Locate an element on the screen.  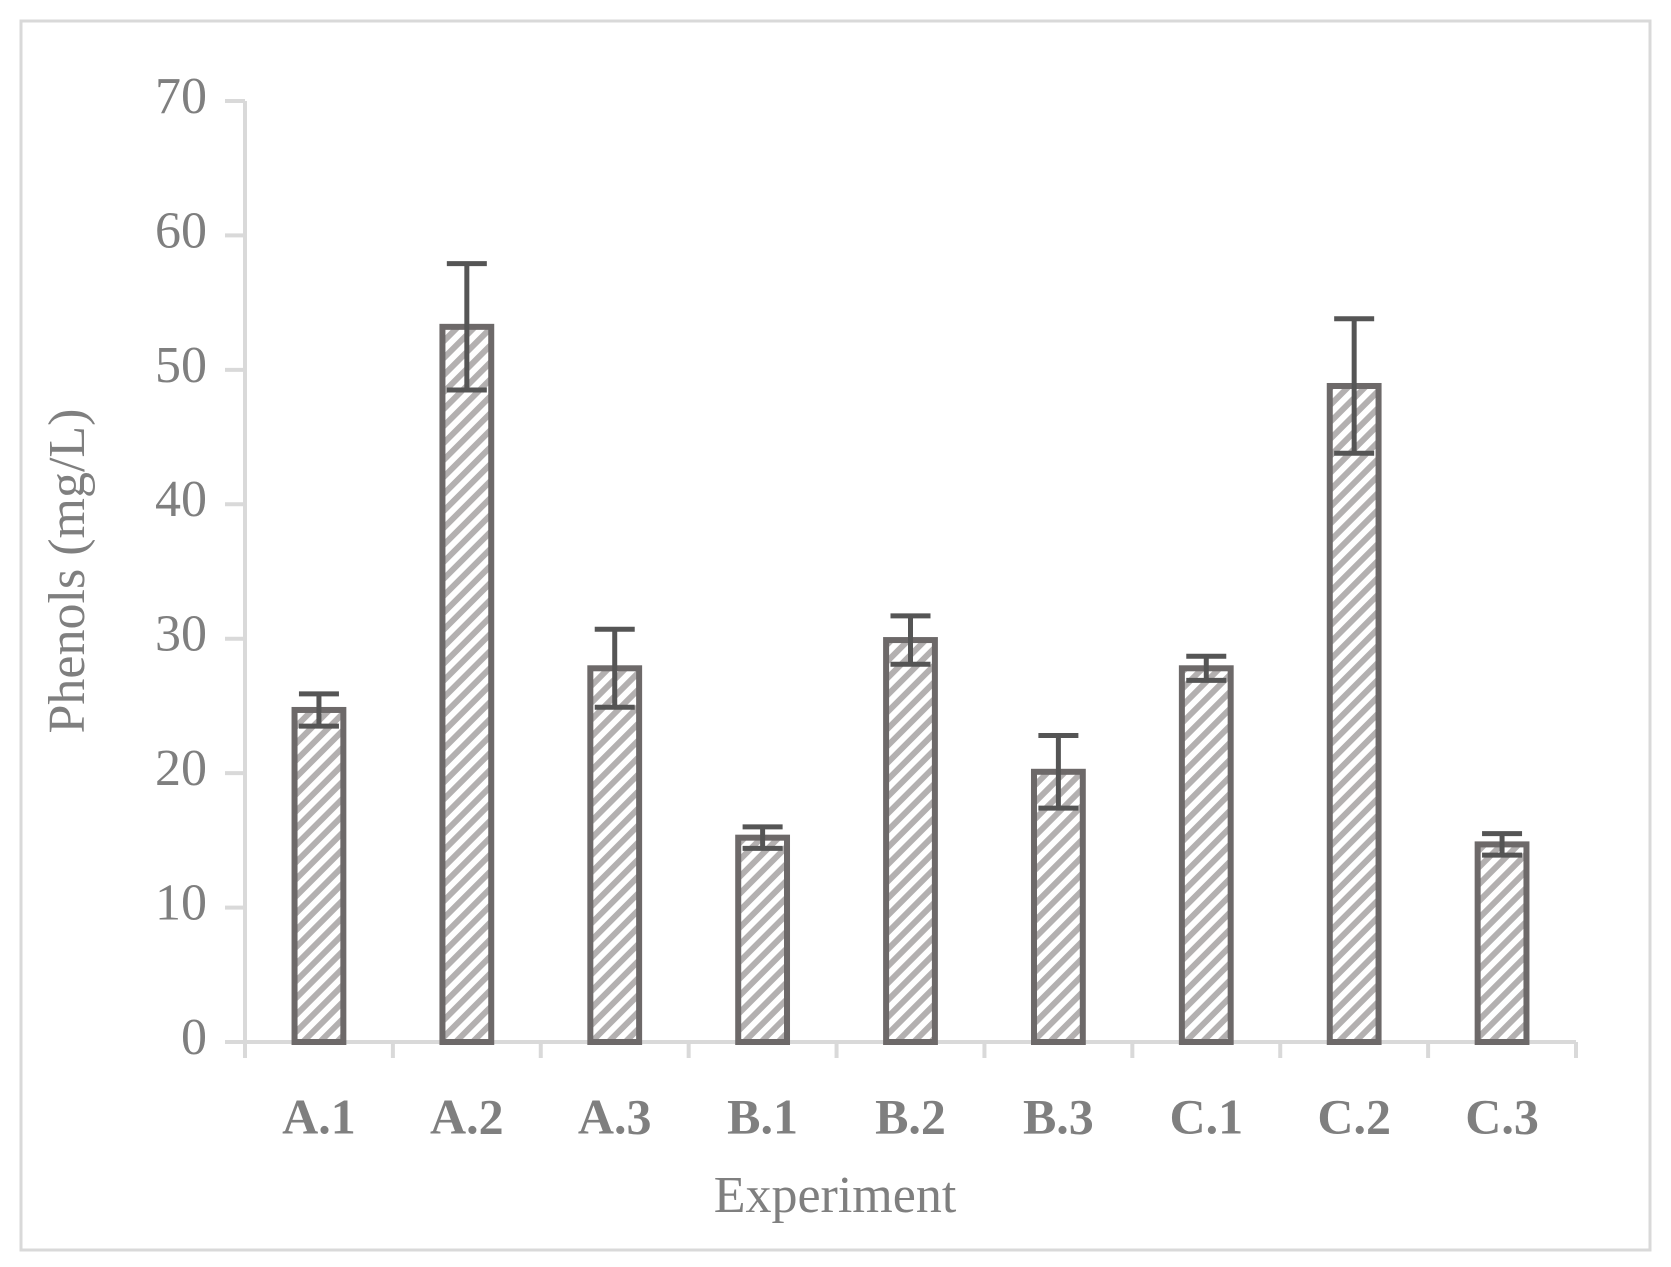
y-tick-label: 50 is located at coordinates (181, 365).